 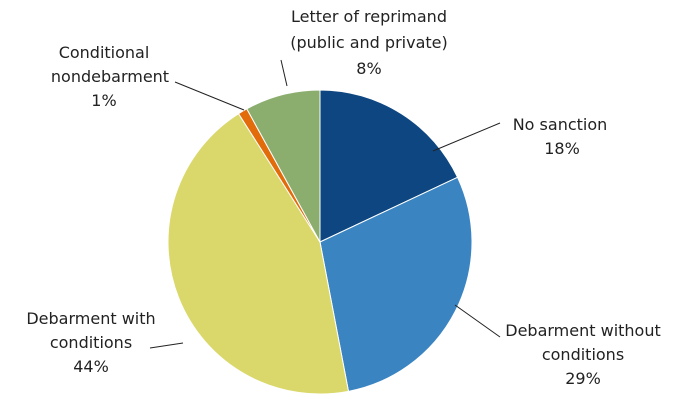 I want to click on label-no-sanction-name: No sanction, so click(x=560, y=124).